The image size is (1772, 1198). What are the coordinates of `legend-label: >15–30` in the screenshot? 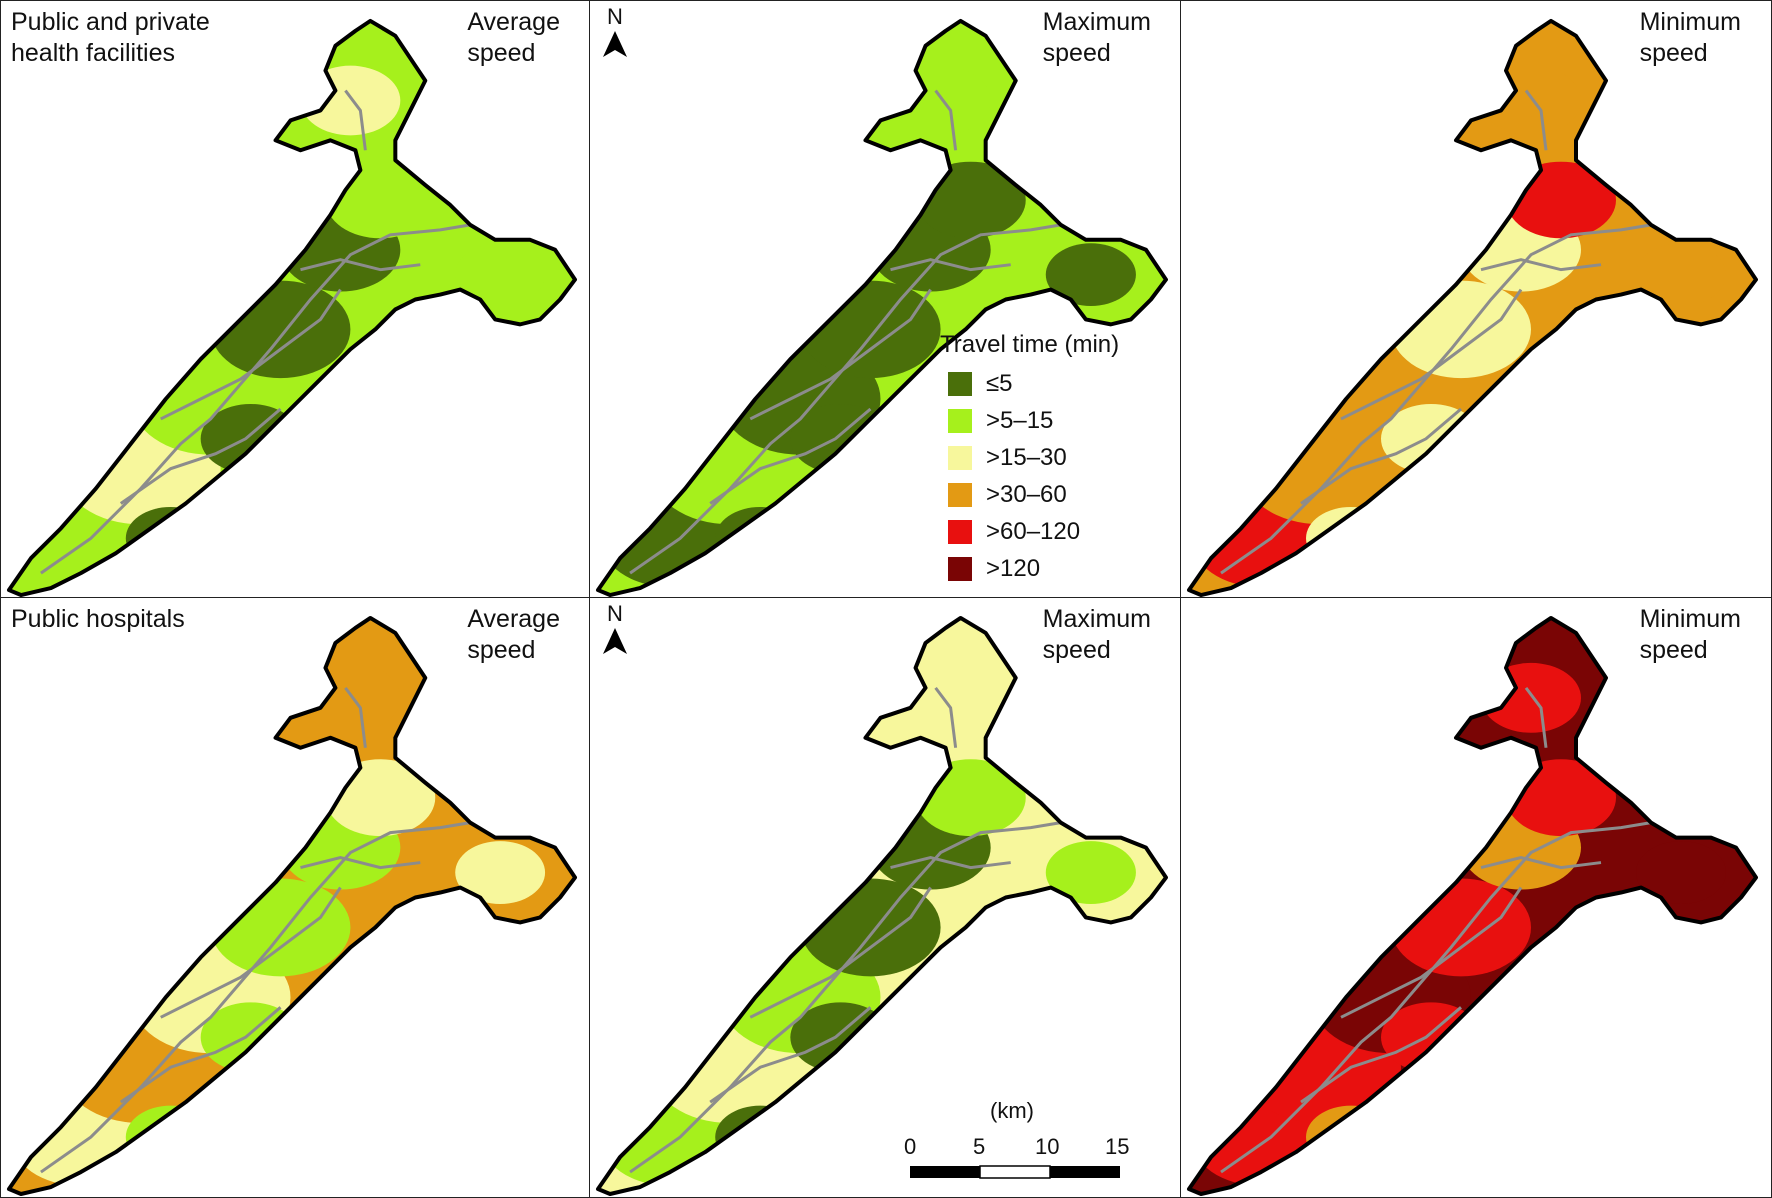 It's located at (1026, 457).